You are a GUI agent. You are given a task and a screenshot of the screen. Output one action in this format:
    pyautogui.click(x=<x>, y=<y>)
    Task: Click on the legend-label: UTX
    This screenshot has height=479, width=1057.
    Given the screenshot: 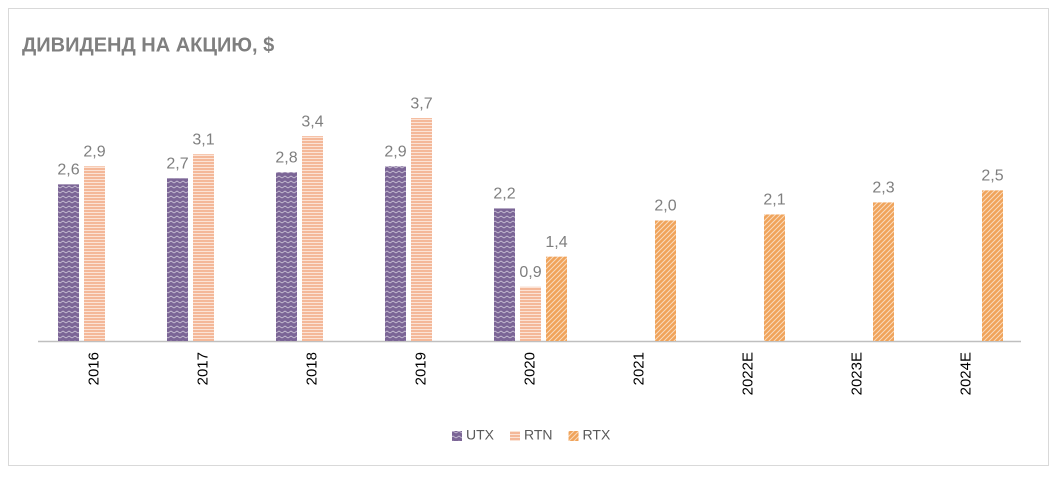 What is the action you would take?
    pyautogui.click(x=480, y=435)
    